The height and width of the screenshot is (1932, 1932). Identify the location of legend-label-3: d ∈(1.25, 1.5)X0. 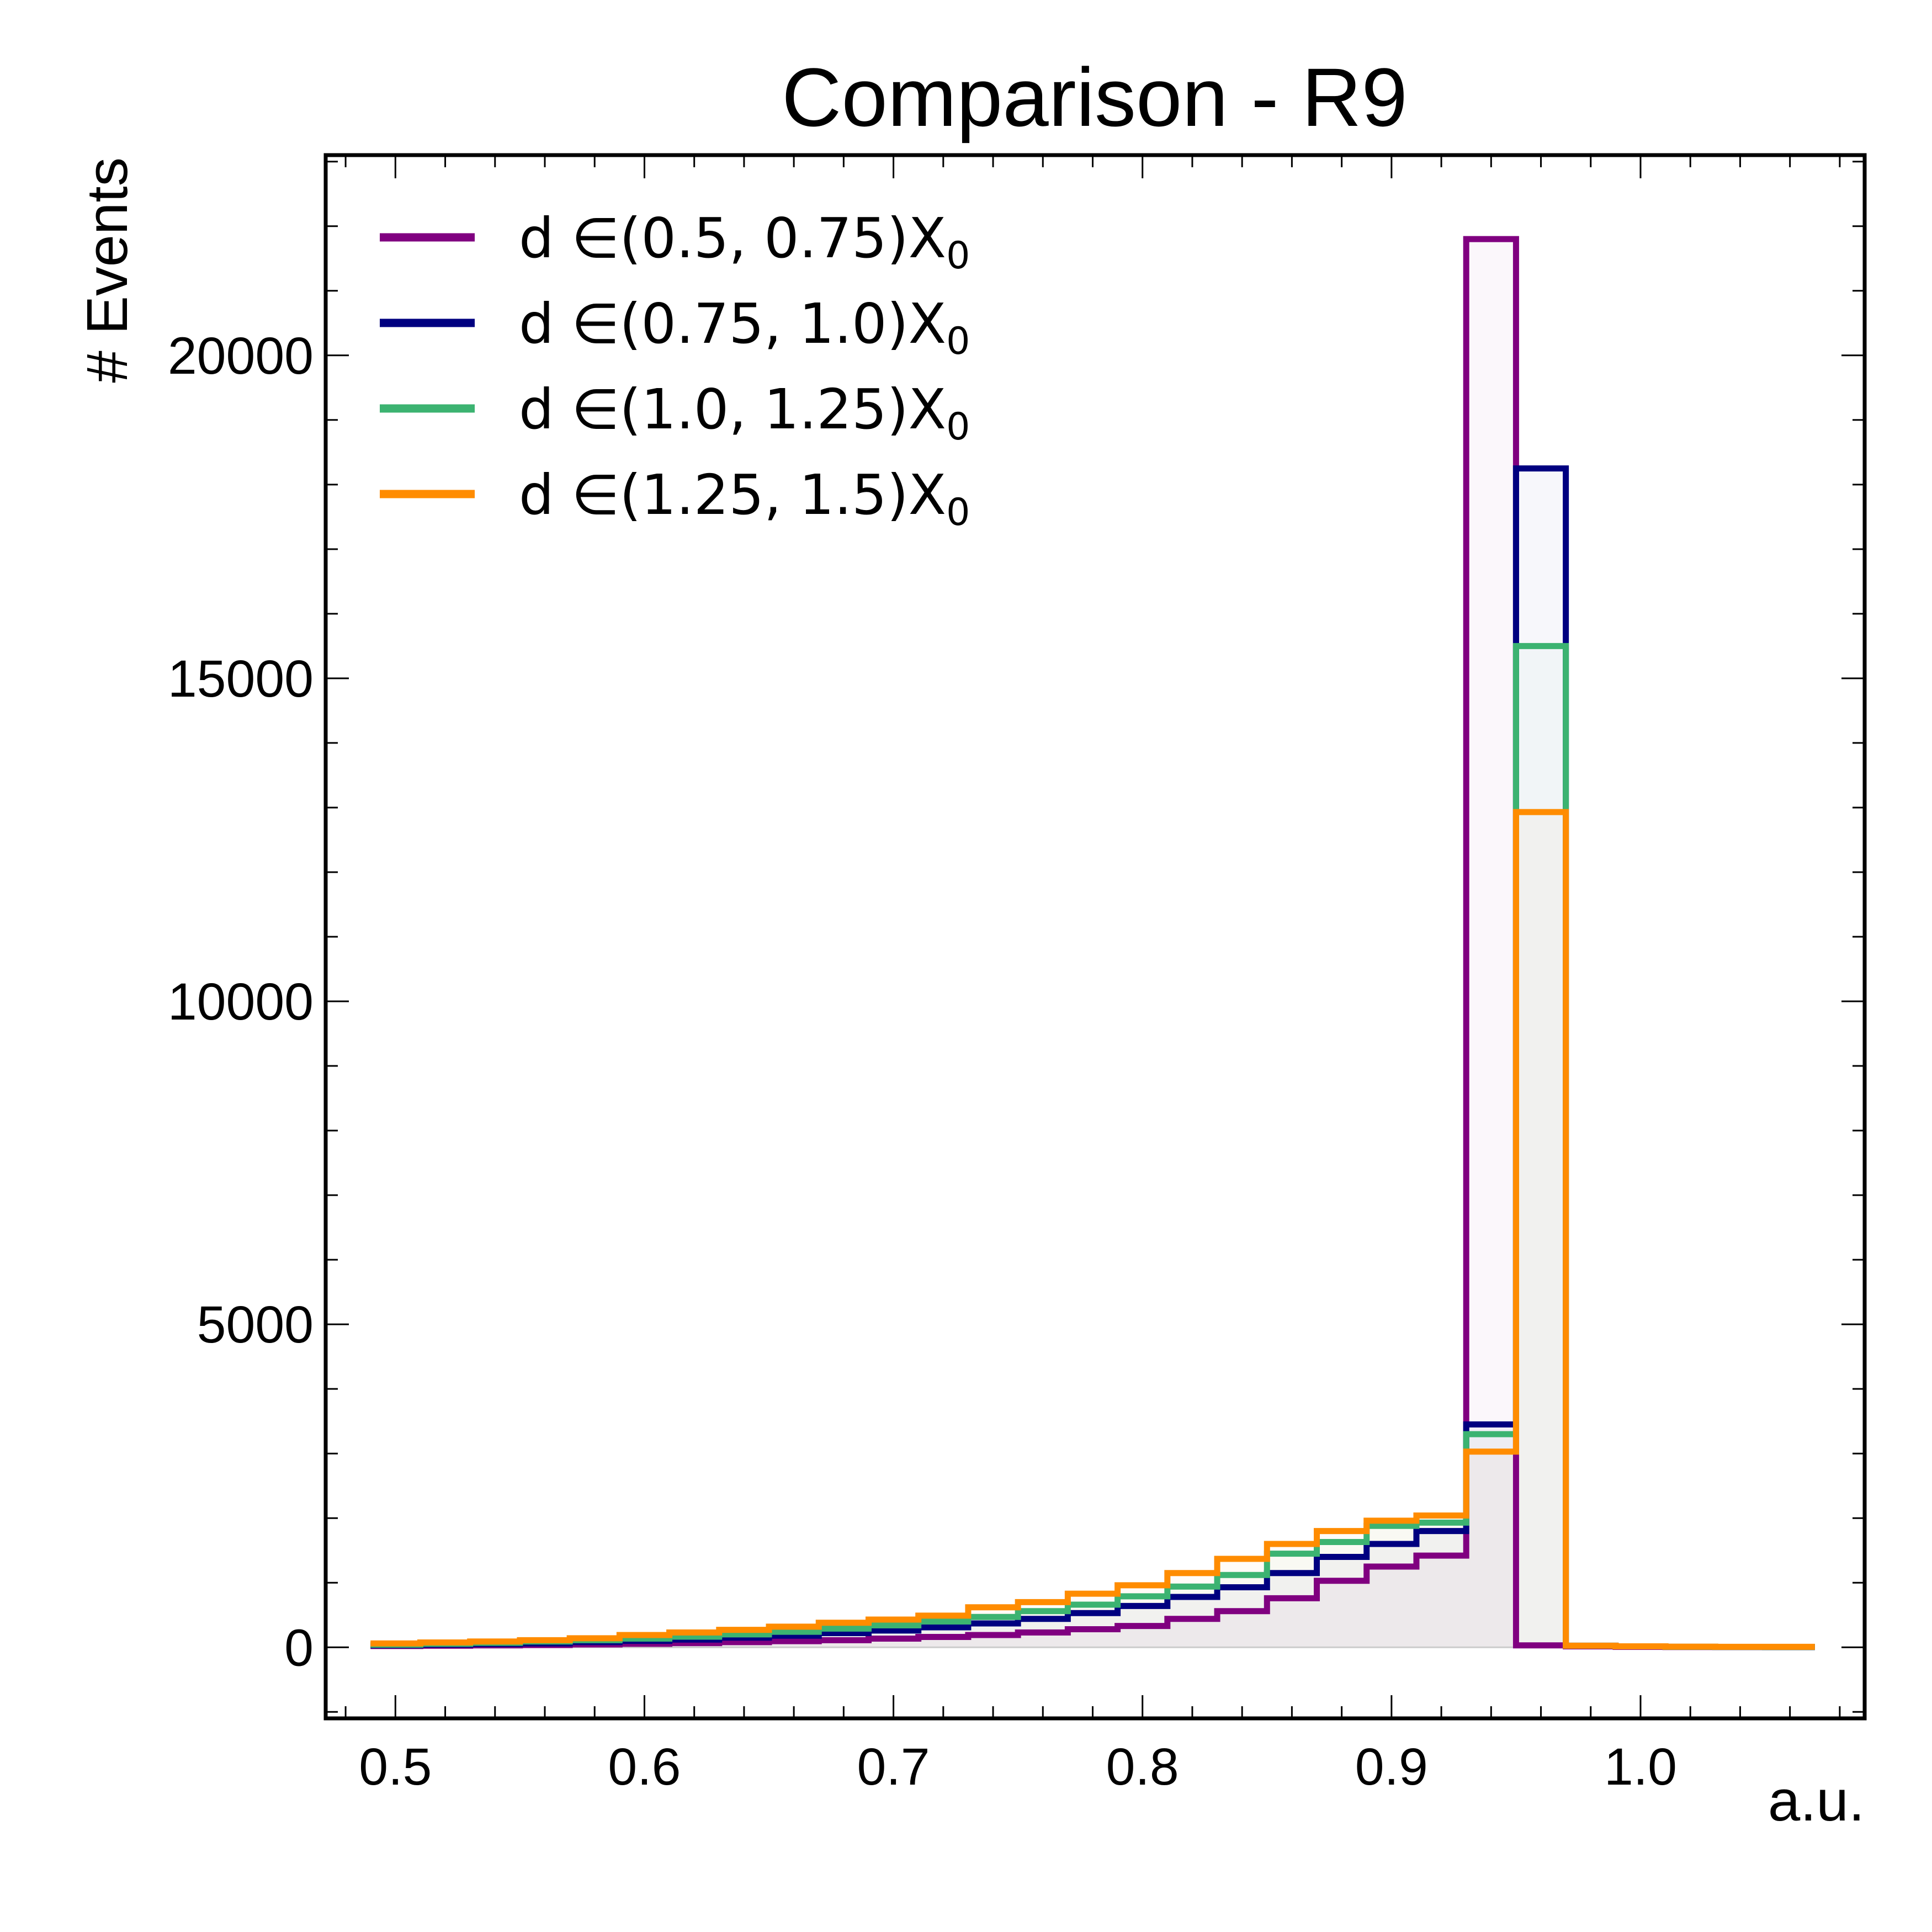
(744, 499).